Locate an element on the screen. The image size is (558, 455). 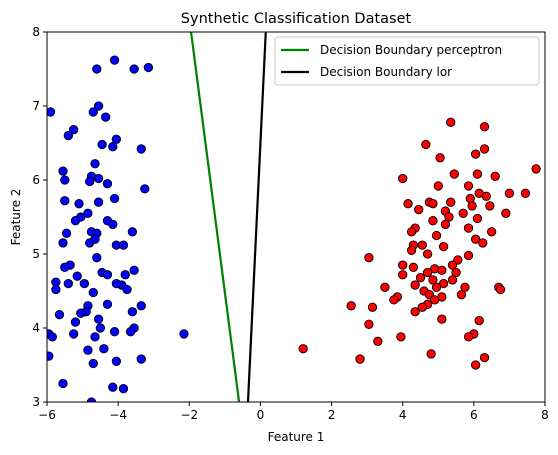
chart-title: Synthetic Classification Dataset is located at coordinates (296, 19).